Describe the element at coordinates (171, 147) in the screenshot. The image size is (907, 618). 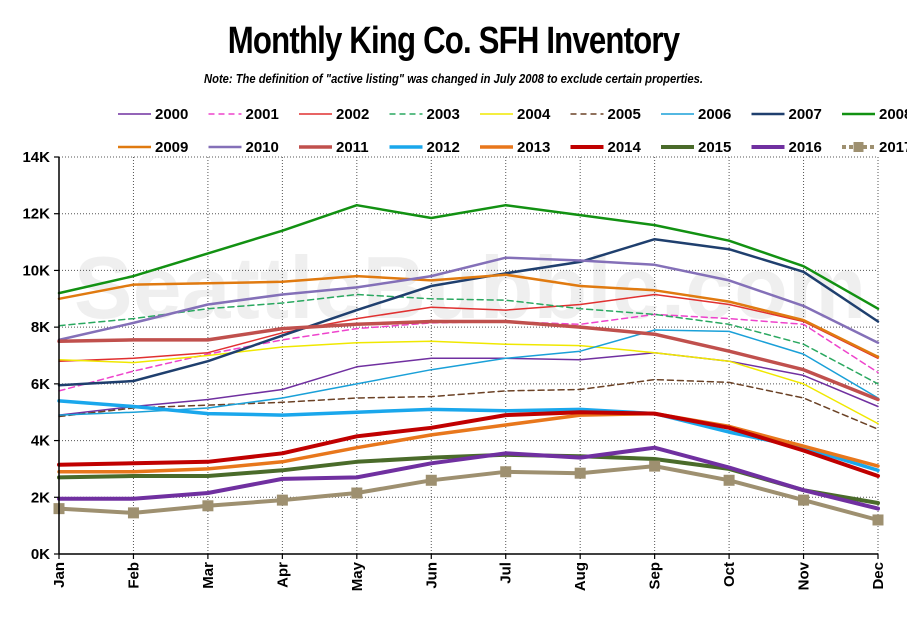
I see `legend-label: 2009` at that location.